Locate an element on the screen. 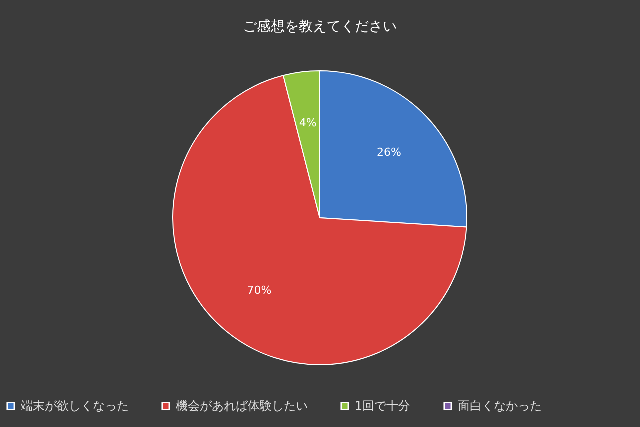 The height and width of the screenshot is (427, 640). legend-label: 面白くなかった is located at coordinates (500, 406).